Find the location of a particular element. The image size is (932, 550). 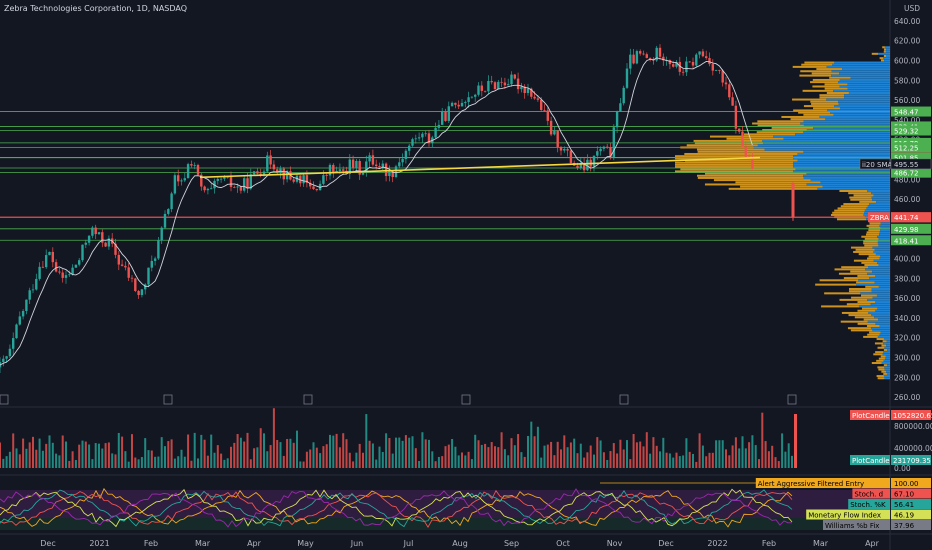

y-tick-label: 460.00 is located at coordinates (907, 199).